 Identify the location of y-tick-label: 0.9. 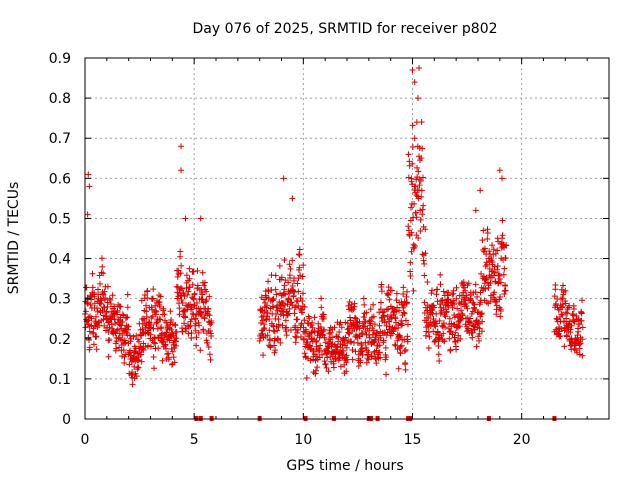
(60, 59).